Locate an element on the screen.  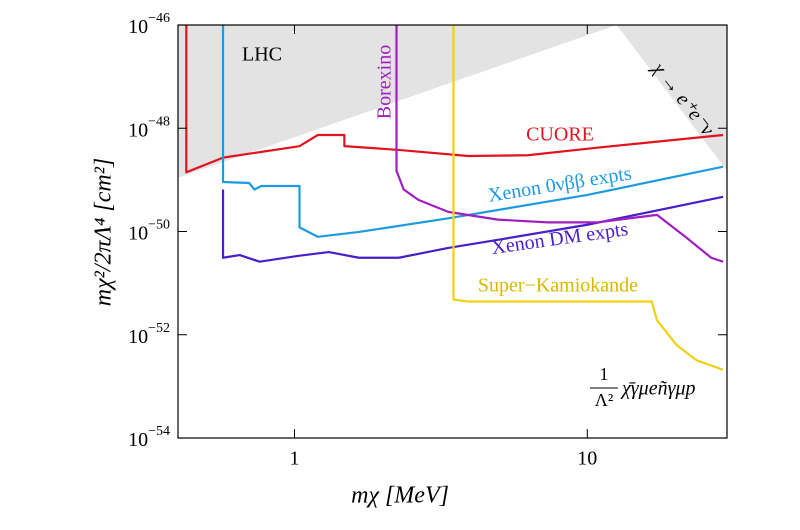
y-tick-label: 10−54 is located at coordinates (149, 437).